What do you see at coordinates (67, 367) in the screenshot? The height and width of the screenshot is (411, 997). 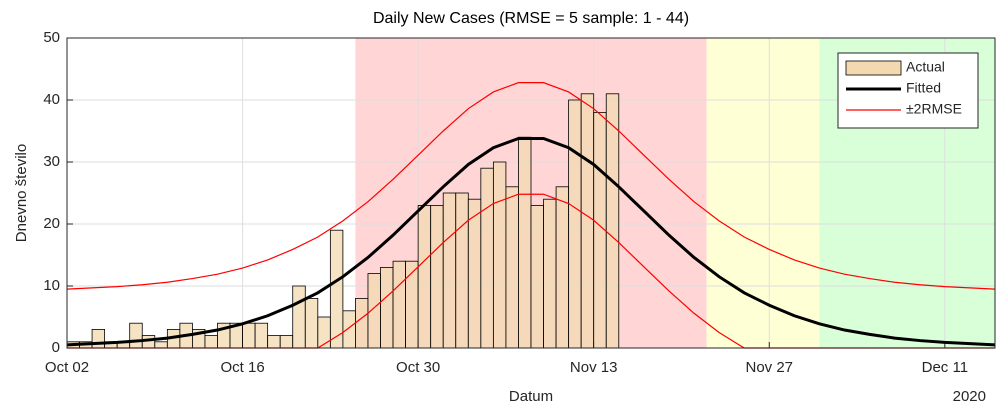 I see `x-tick-label: Oct 02` at bounding box center [67, 367].